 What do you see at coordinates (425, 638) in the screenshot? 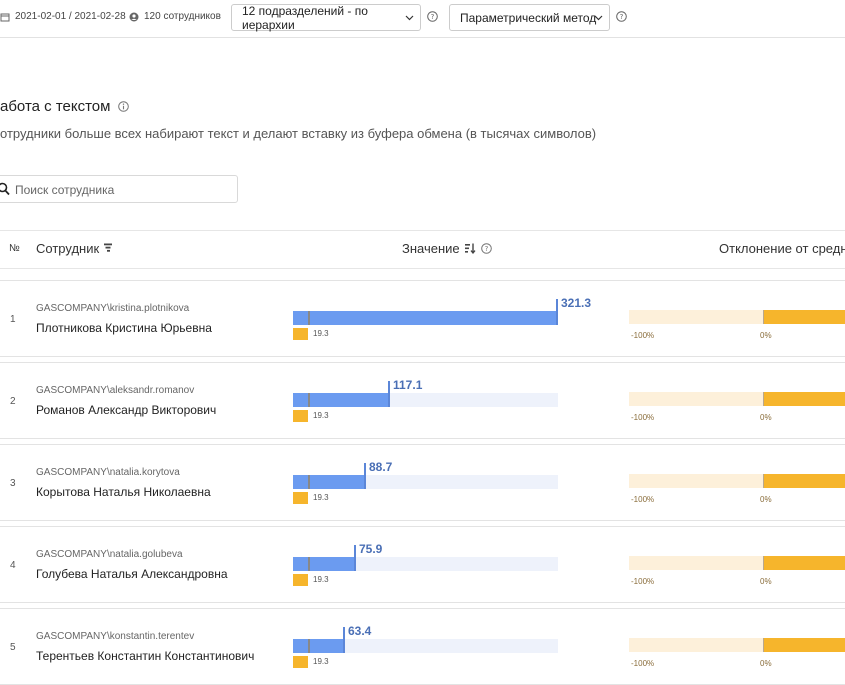
I see `value-bar-track: 63.4` at bounding box center [425, 638].